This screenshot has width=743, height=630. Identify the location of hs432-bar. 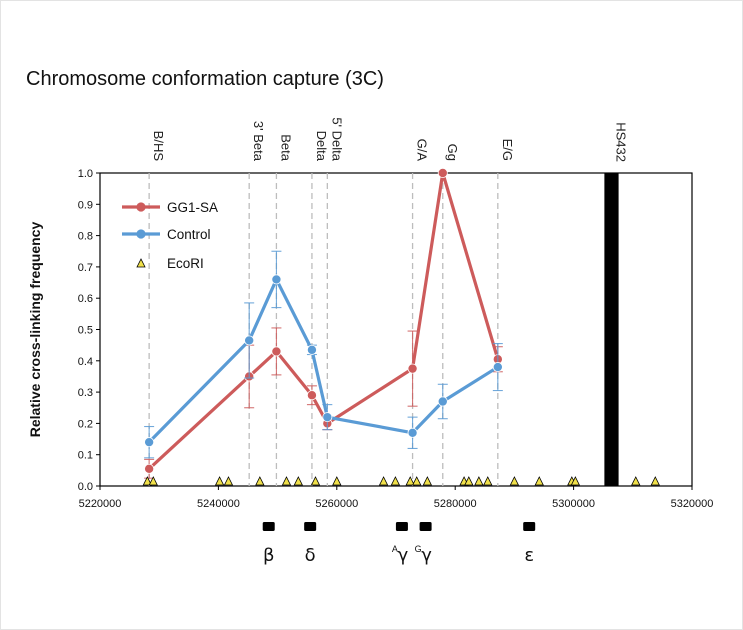
(611, 329).